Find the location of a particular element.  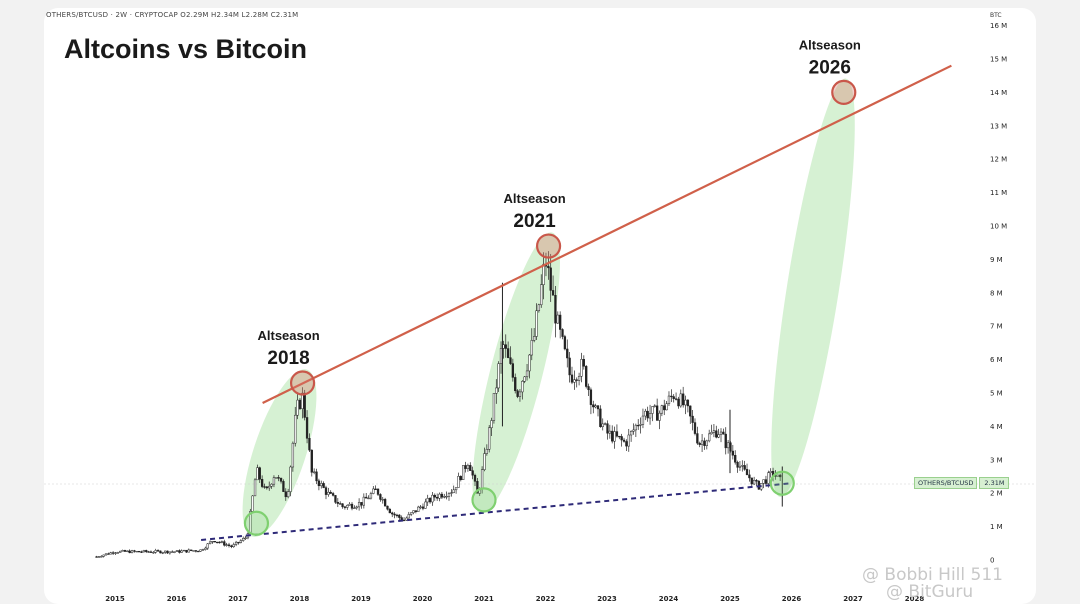

annotation-label-small: Altseason is located at coordinates (535, 198).